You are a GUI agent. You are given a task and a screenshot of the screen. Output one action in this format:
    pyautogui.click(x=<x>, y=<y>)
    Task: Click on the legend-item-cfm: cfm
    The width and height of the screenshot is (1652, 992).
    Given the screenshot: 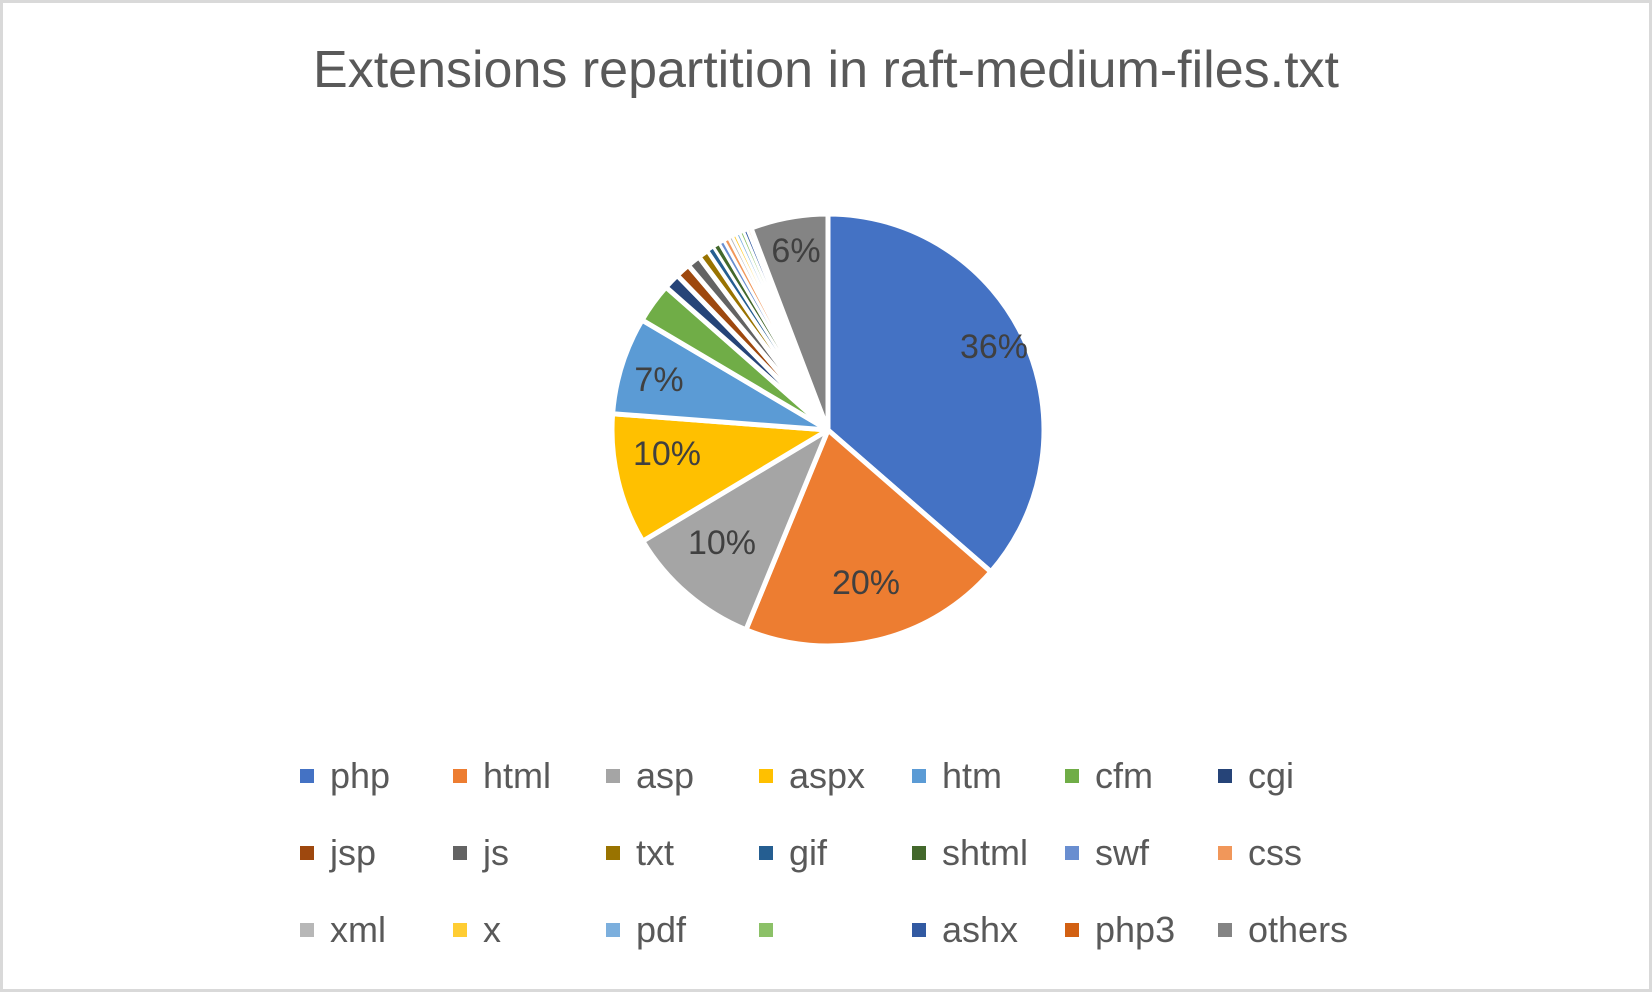 What is the action you would take?
    pyautogui.click(x=1109, y=776)
    